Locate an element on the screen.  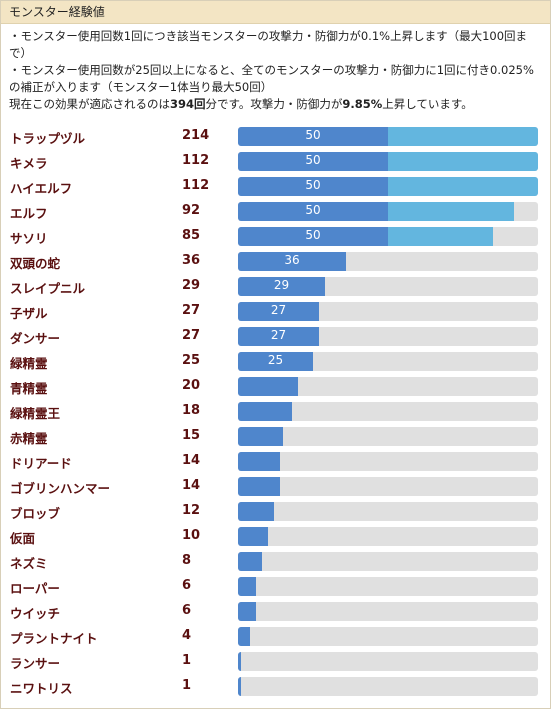
monster-count: 214 is located at coordinates (196, 135).